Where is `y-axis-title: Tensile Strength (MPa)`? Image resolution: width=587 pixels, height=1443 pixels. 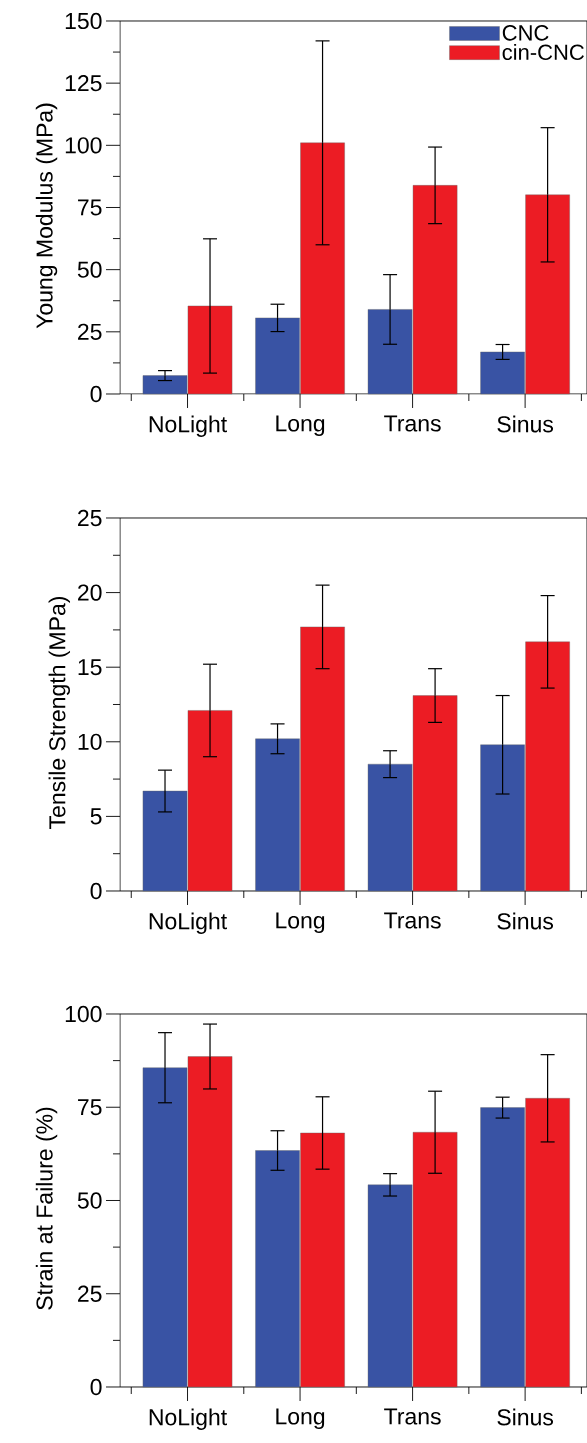
y-axis-title: Tensile Strength (MPa) is located at coordinates (59, 712).